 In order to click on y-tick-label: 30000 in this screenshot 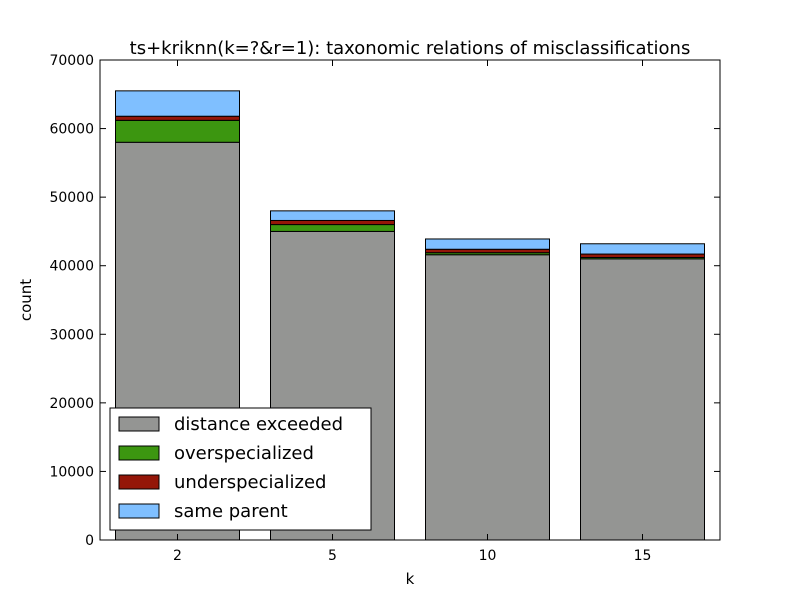, I will do `click(71, 335)`.